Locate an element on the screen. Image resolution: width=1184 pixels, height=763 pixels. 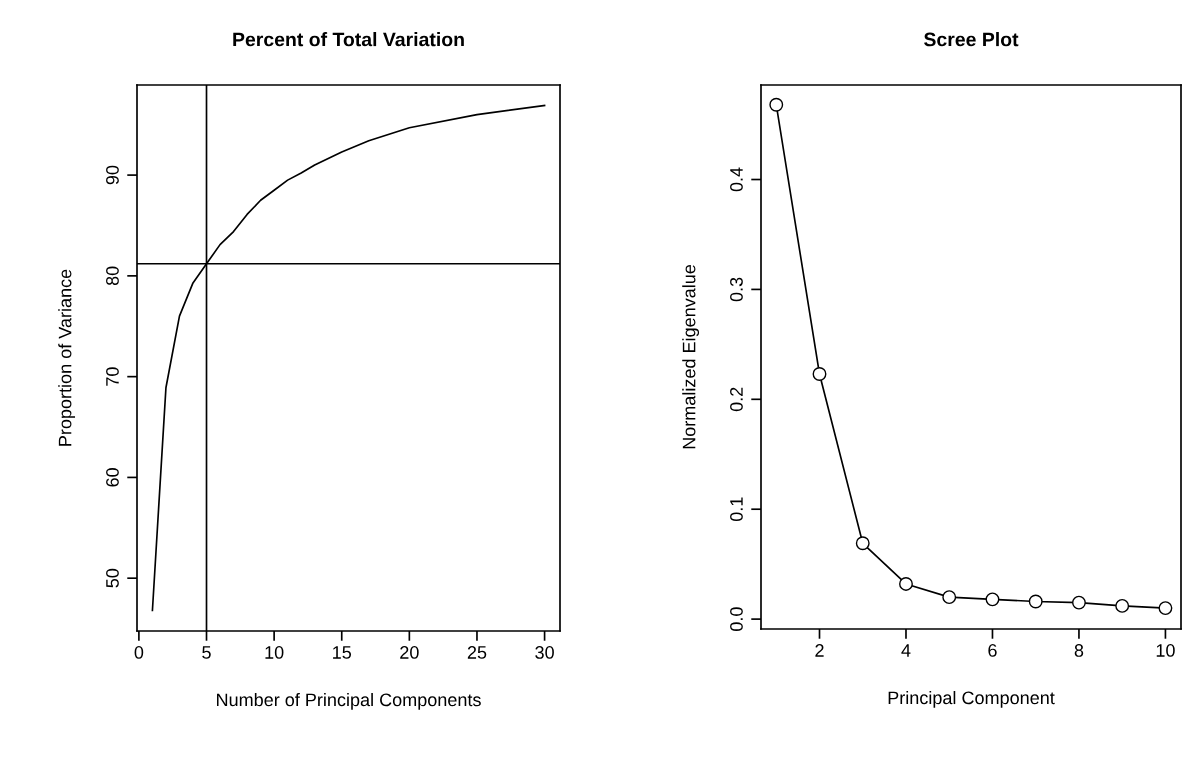
y-tick-label: 80 is located at coordinates (112, 276).